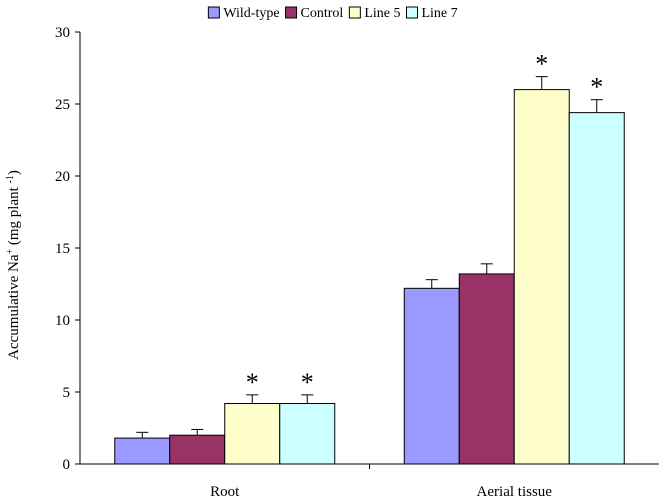 The height and width of the screenshot is (502, 667). I want to click on y-axis-label-end: ), so click(14, 172).